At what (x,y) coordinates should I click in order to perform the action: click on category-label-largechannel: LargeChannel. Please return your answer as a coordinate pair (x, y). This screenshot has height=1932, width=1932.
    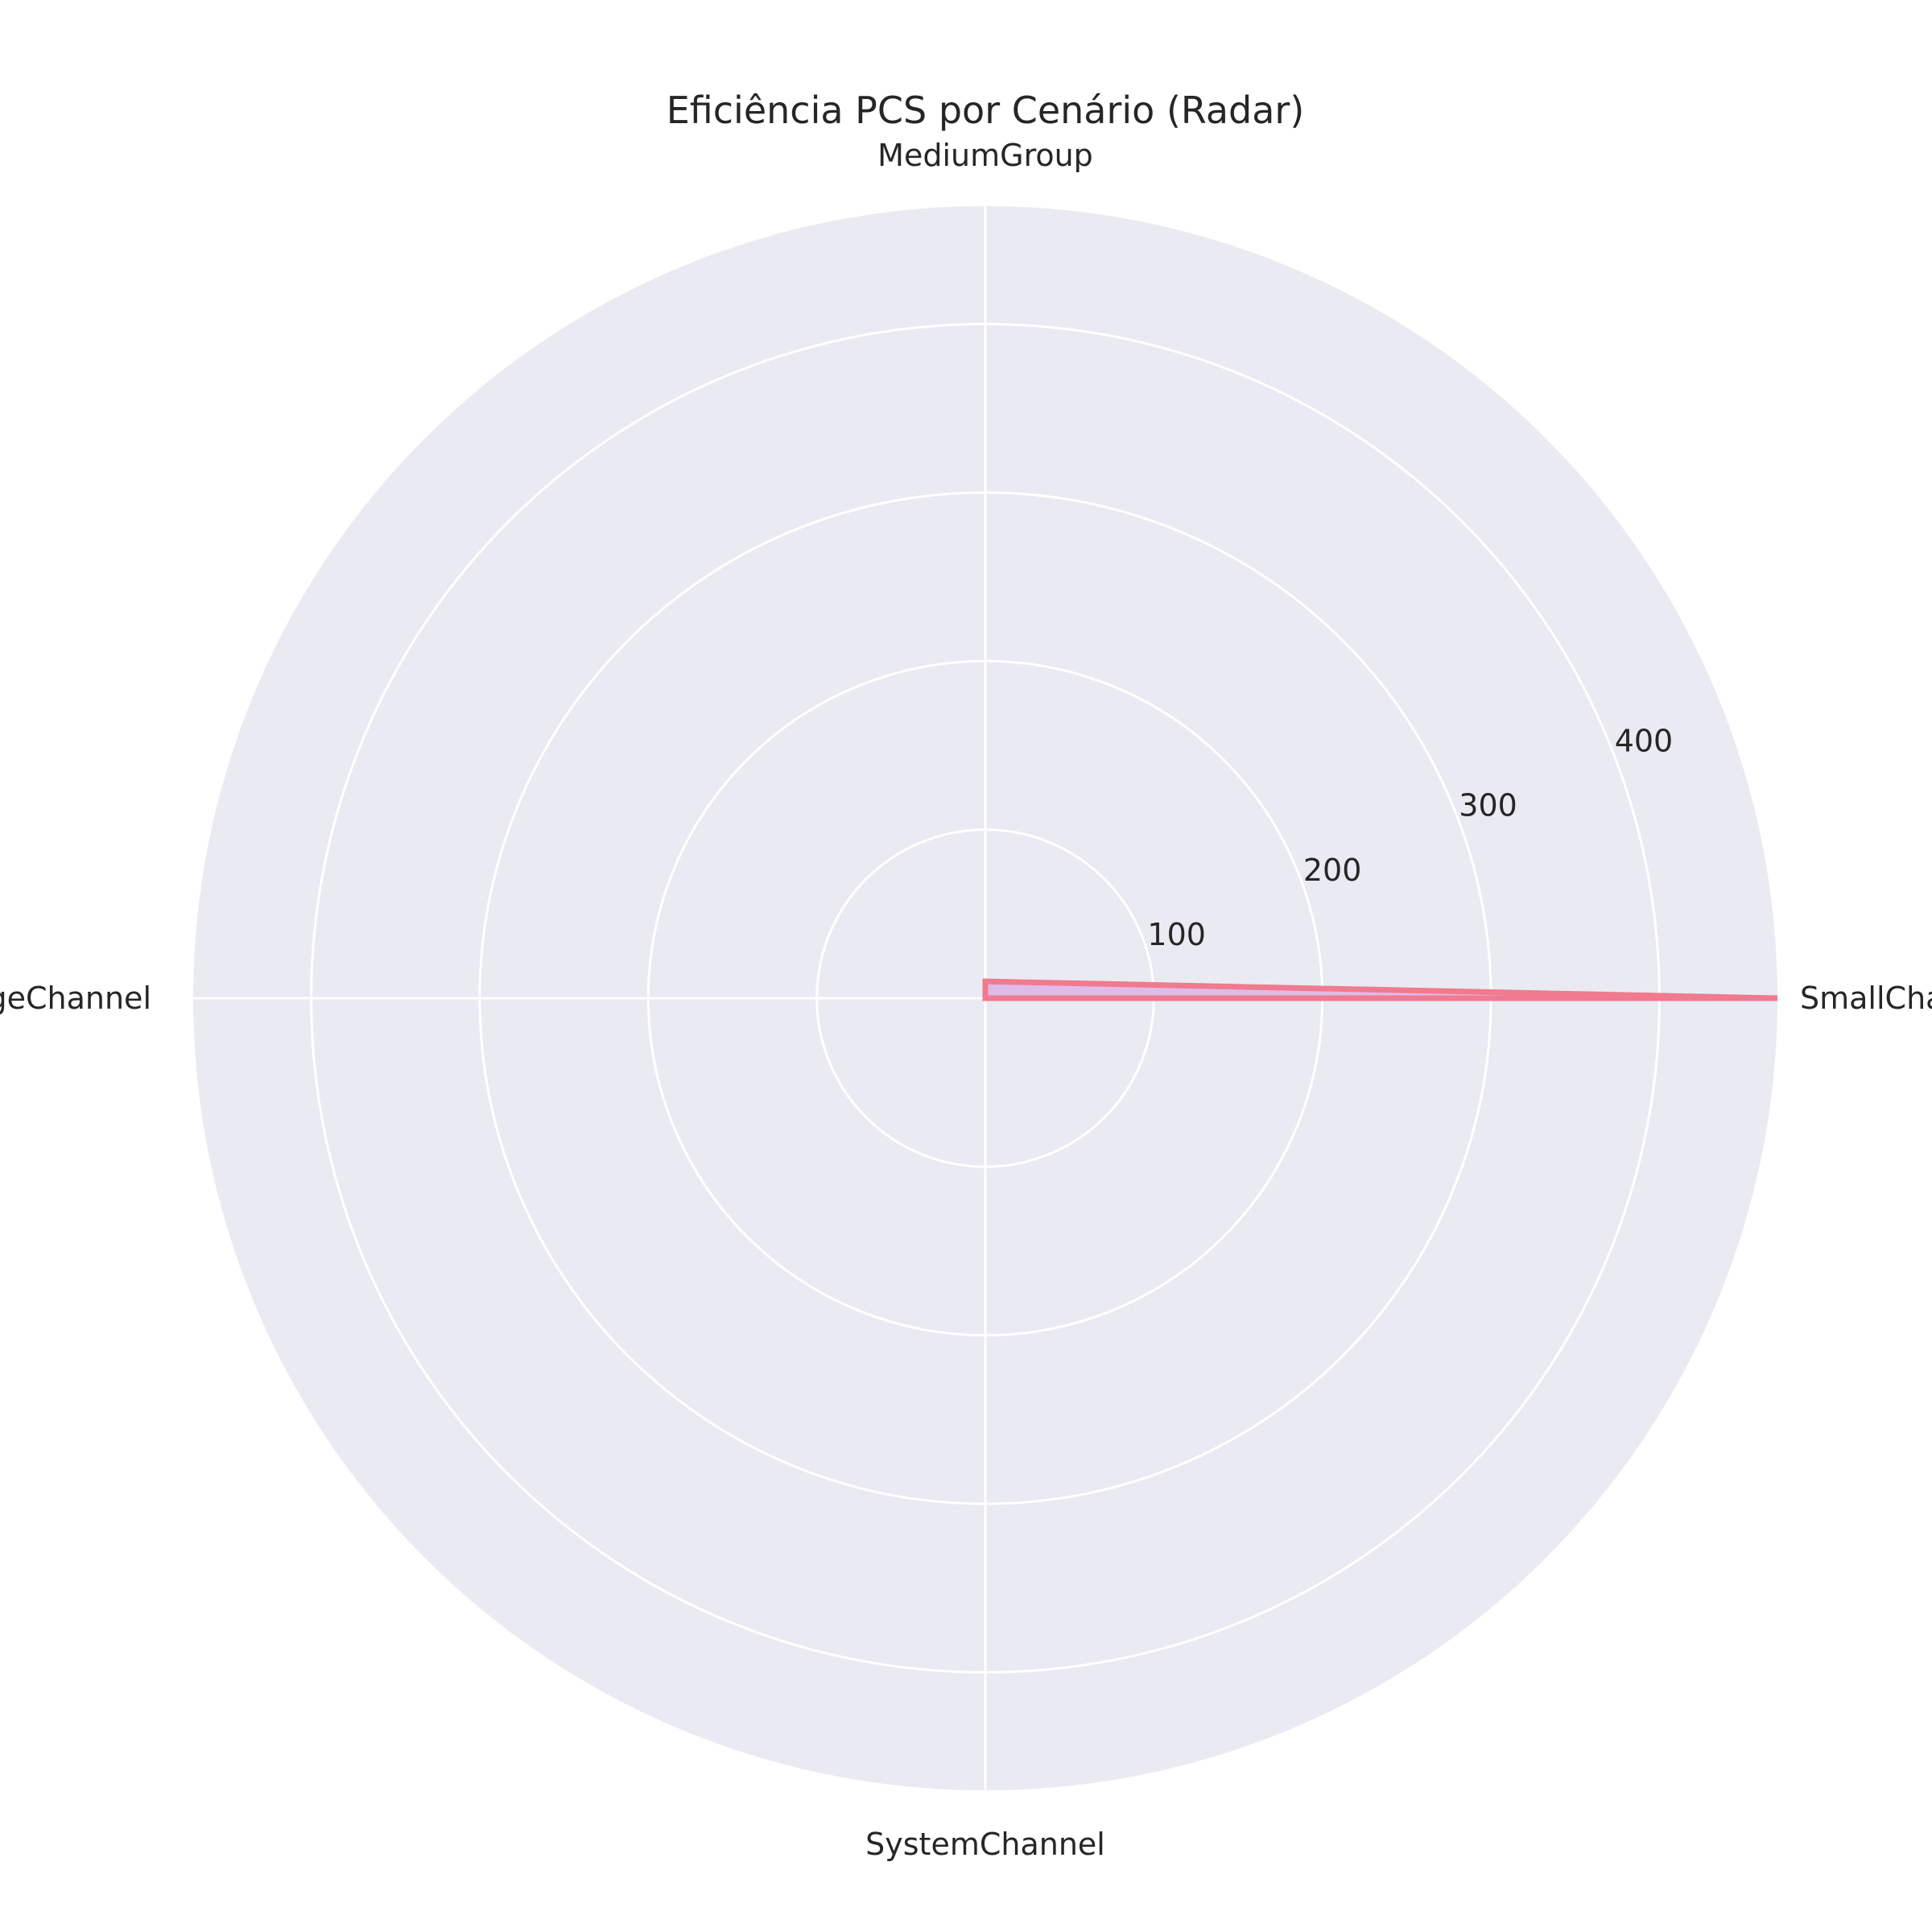
    Looking at the image, I should click on (75, 998).